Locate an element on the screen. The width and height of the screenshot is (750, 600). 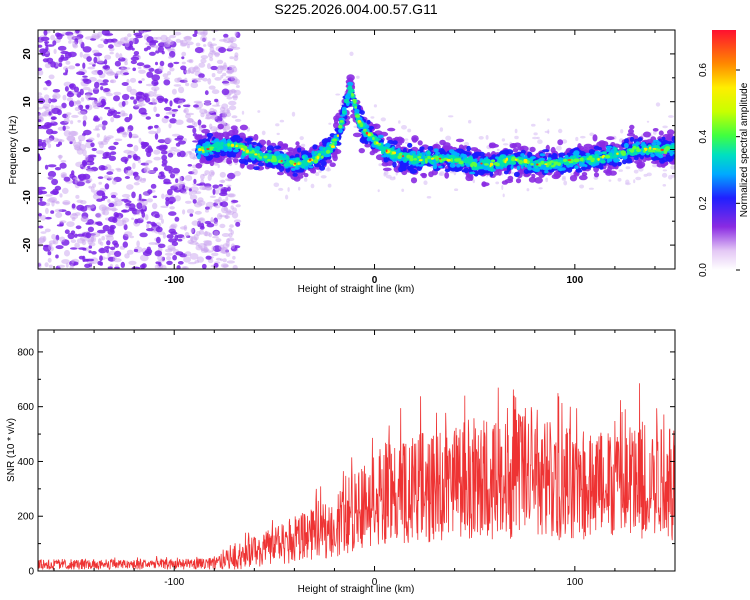
colorbar-tick-label: 0.0 is located at coordinates (703, 270).